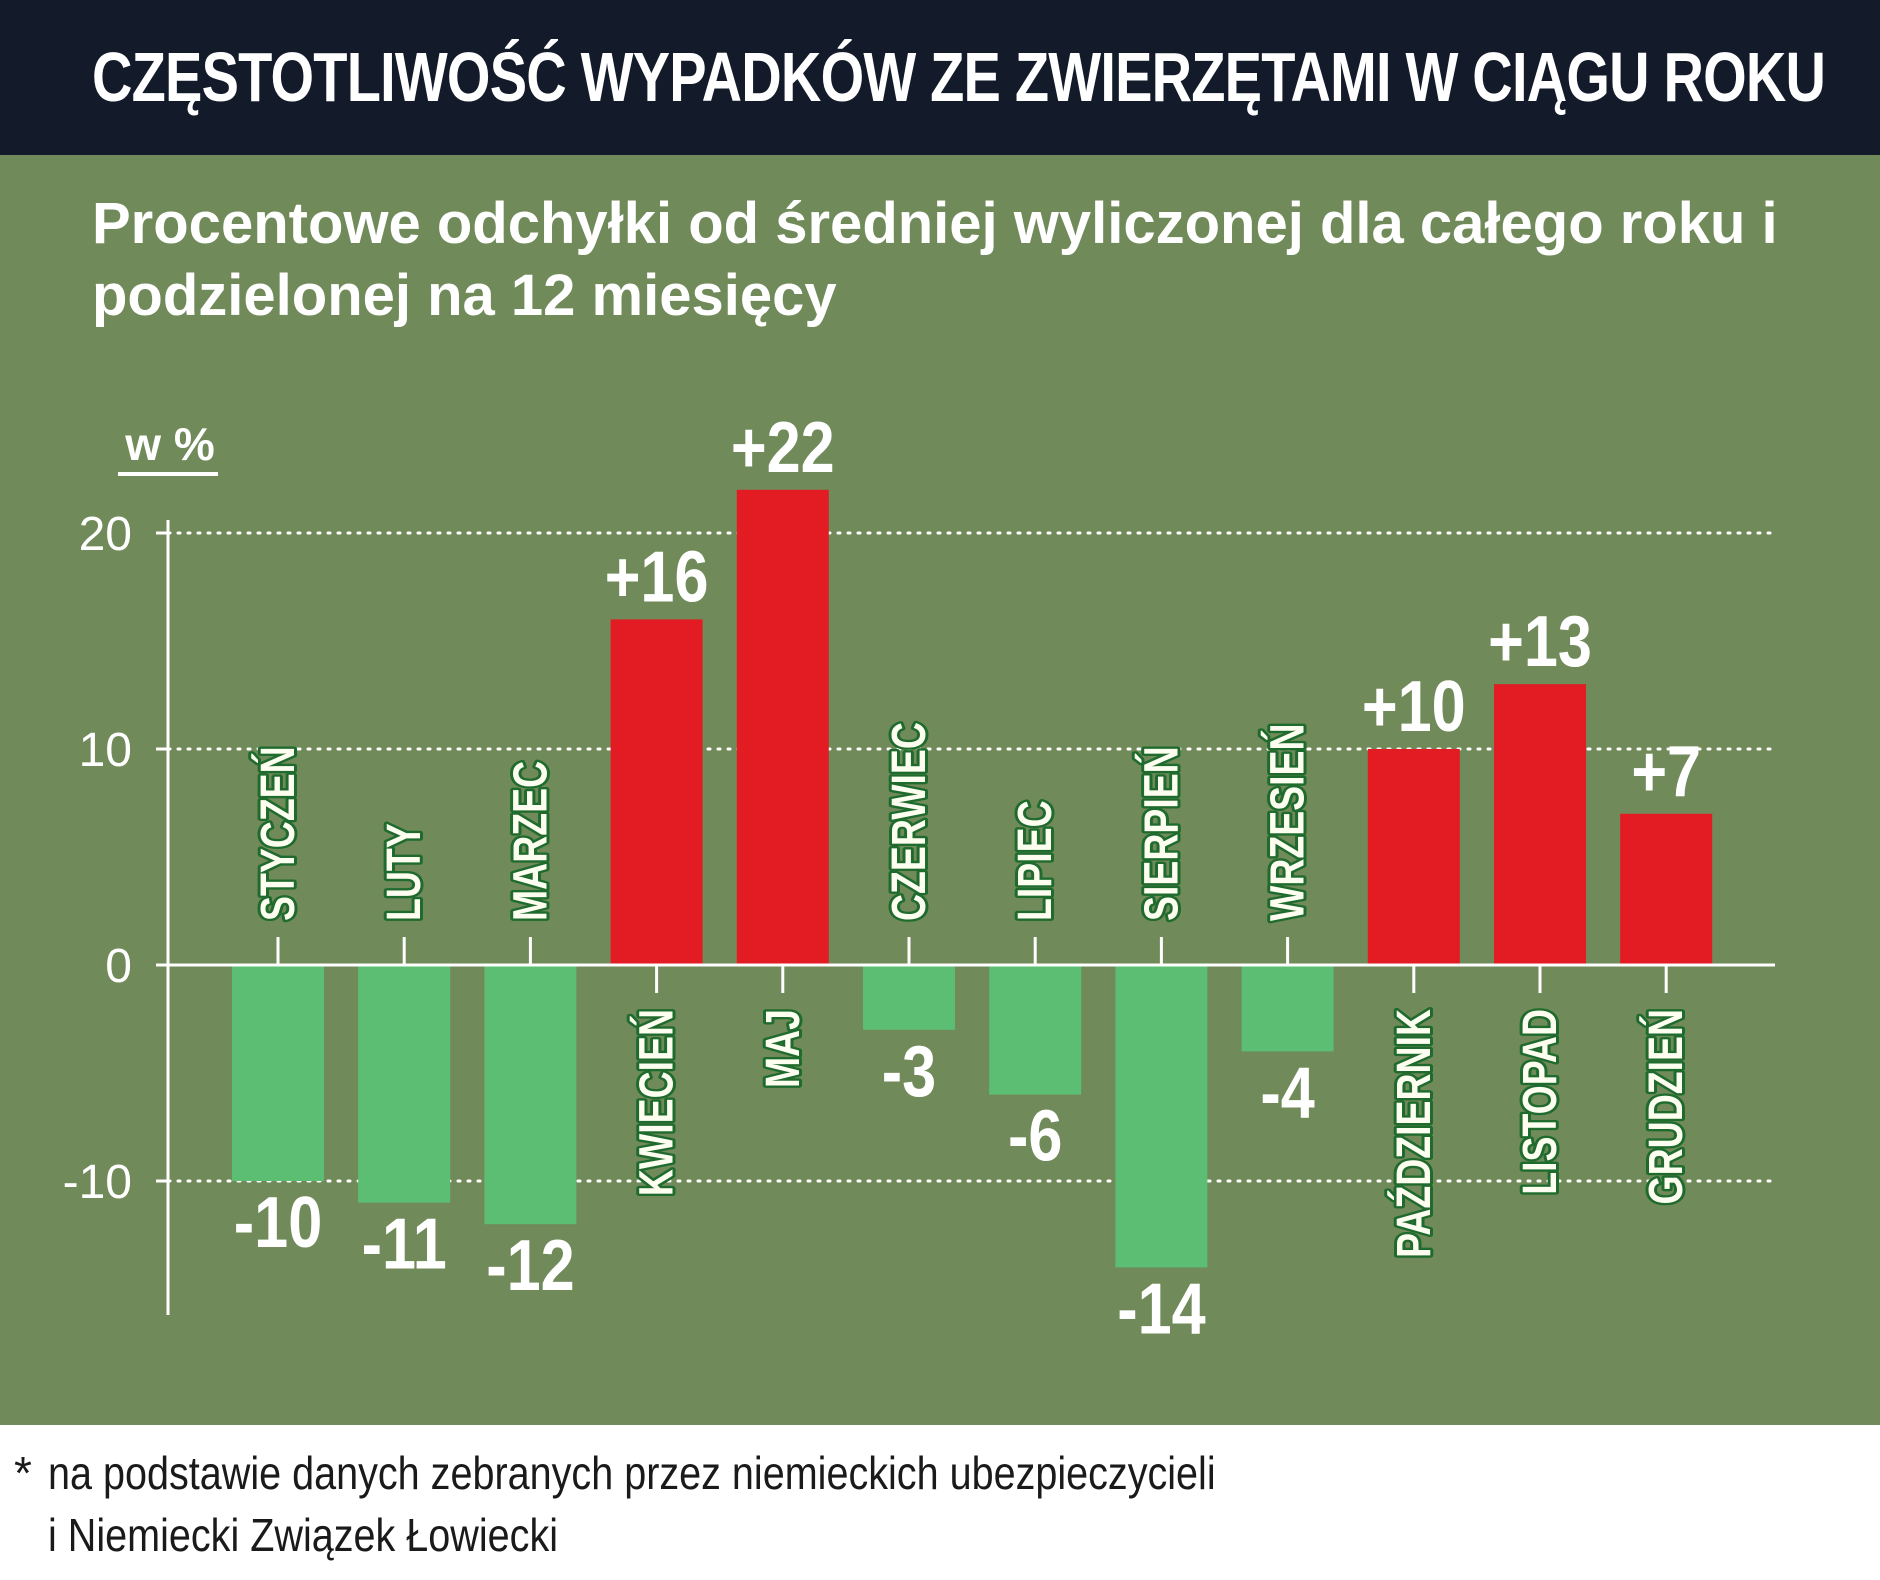 This screenshot has width=1880, height=1580. Describe the element at coordinates (97, 1182) in the screenshot. I see `y-tick-label: -10` at that location.